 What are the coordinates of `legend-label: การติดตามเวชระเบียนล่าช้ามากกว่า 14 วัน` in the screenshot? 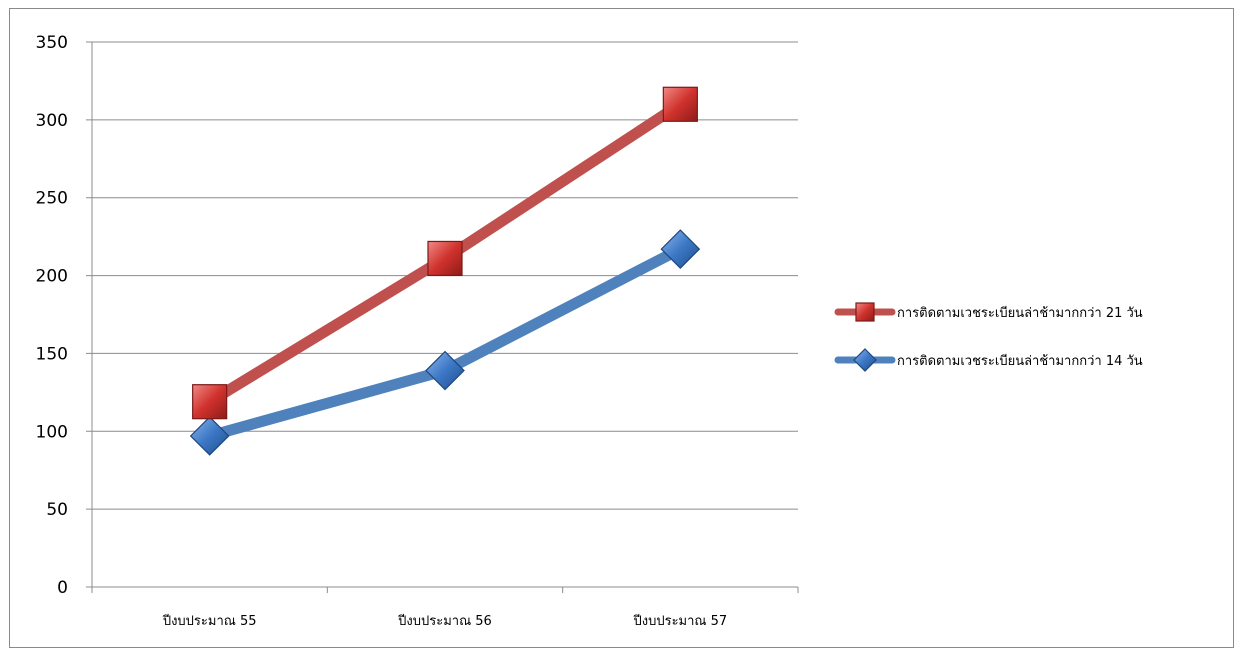 It's located at (1020, 361).